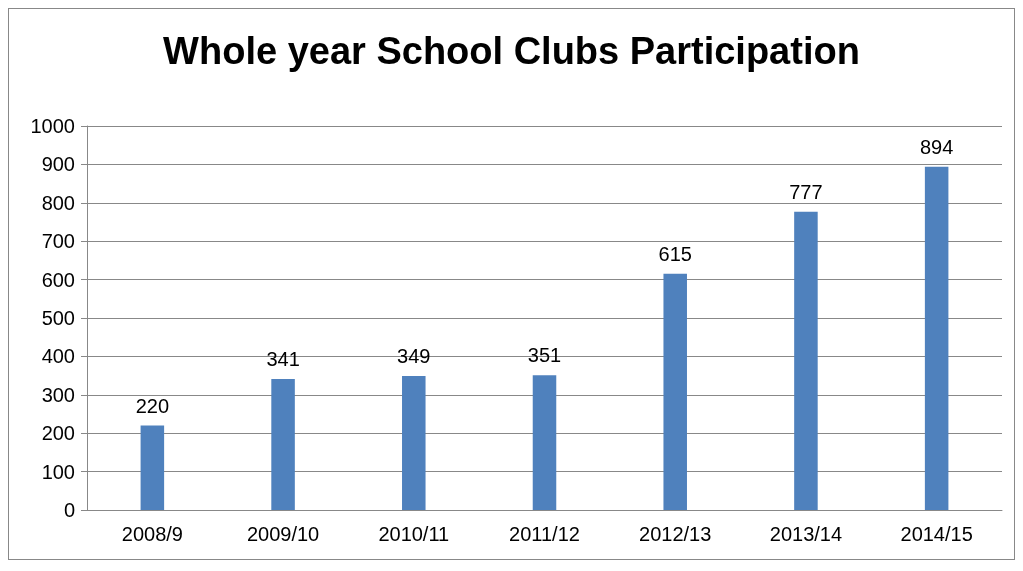 This screenshot has width=1023, height=571. What do you see at coordinates (58, 202) in the screenshot?
I see `y-tick-label: 800` at bounding box center [58, 202].